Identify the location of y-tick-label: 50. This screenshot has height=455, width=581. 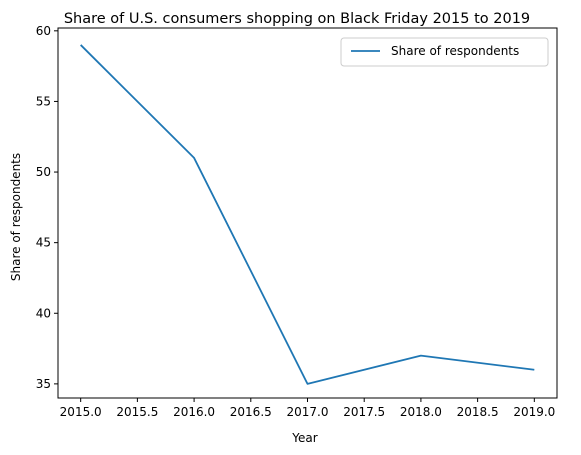
(43, 172).